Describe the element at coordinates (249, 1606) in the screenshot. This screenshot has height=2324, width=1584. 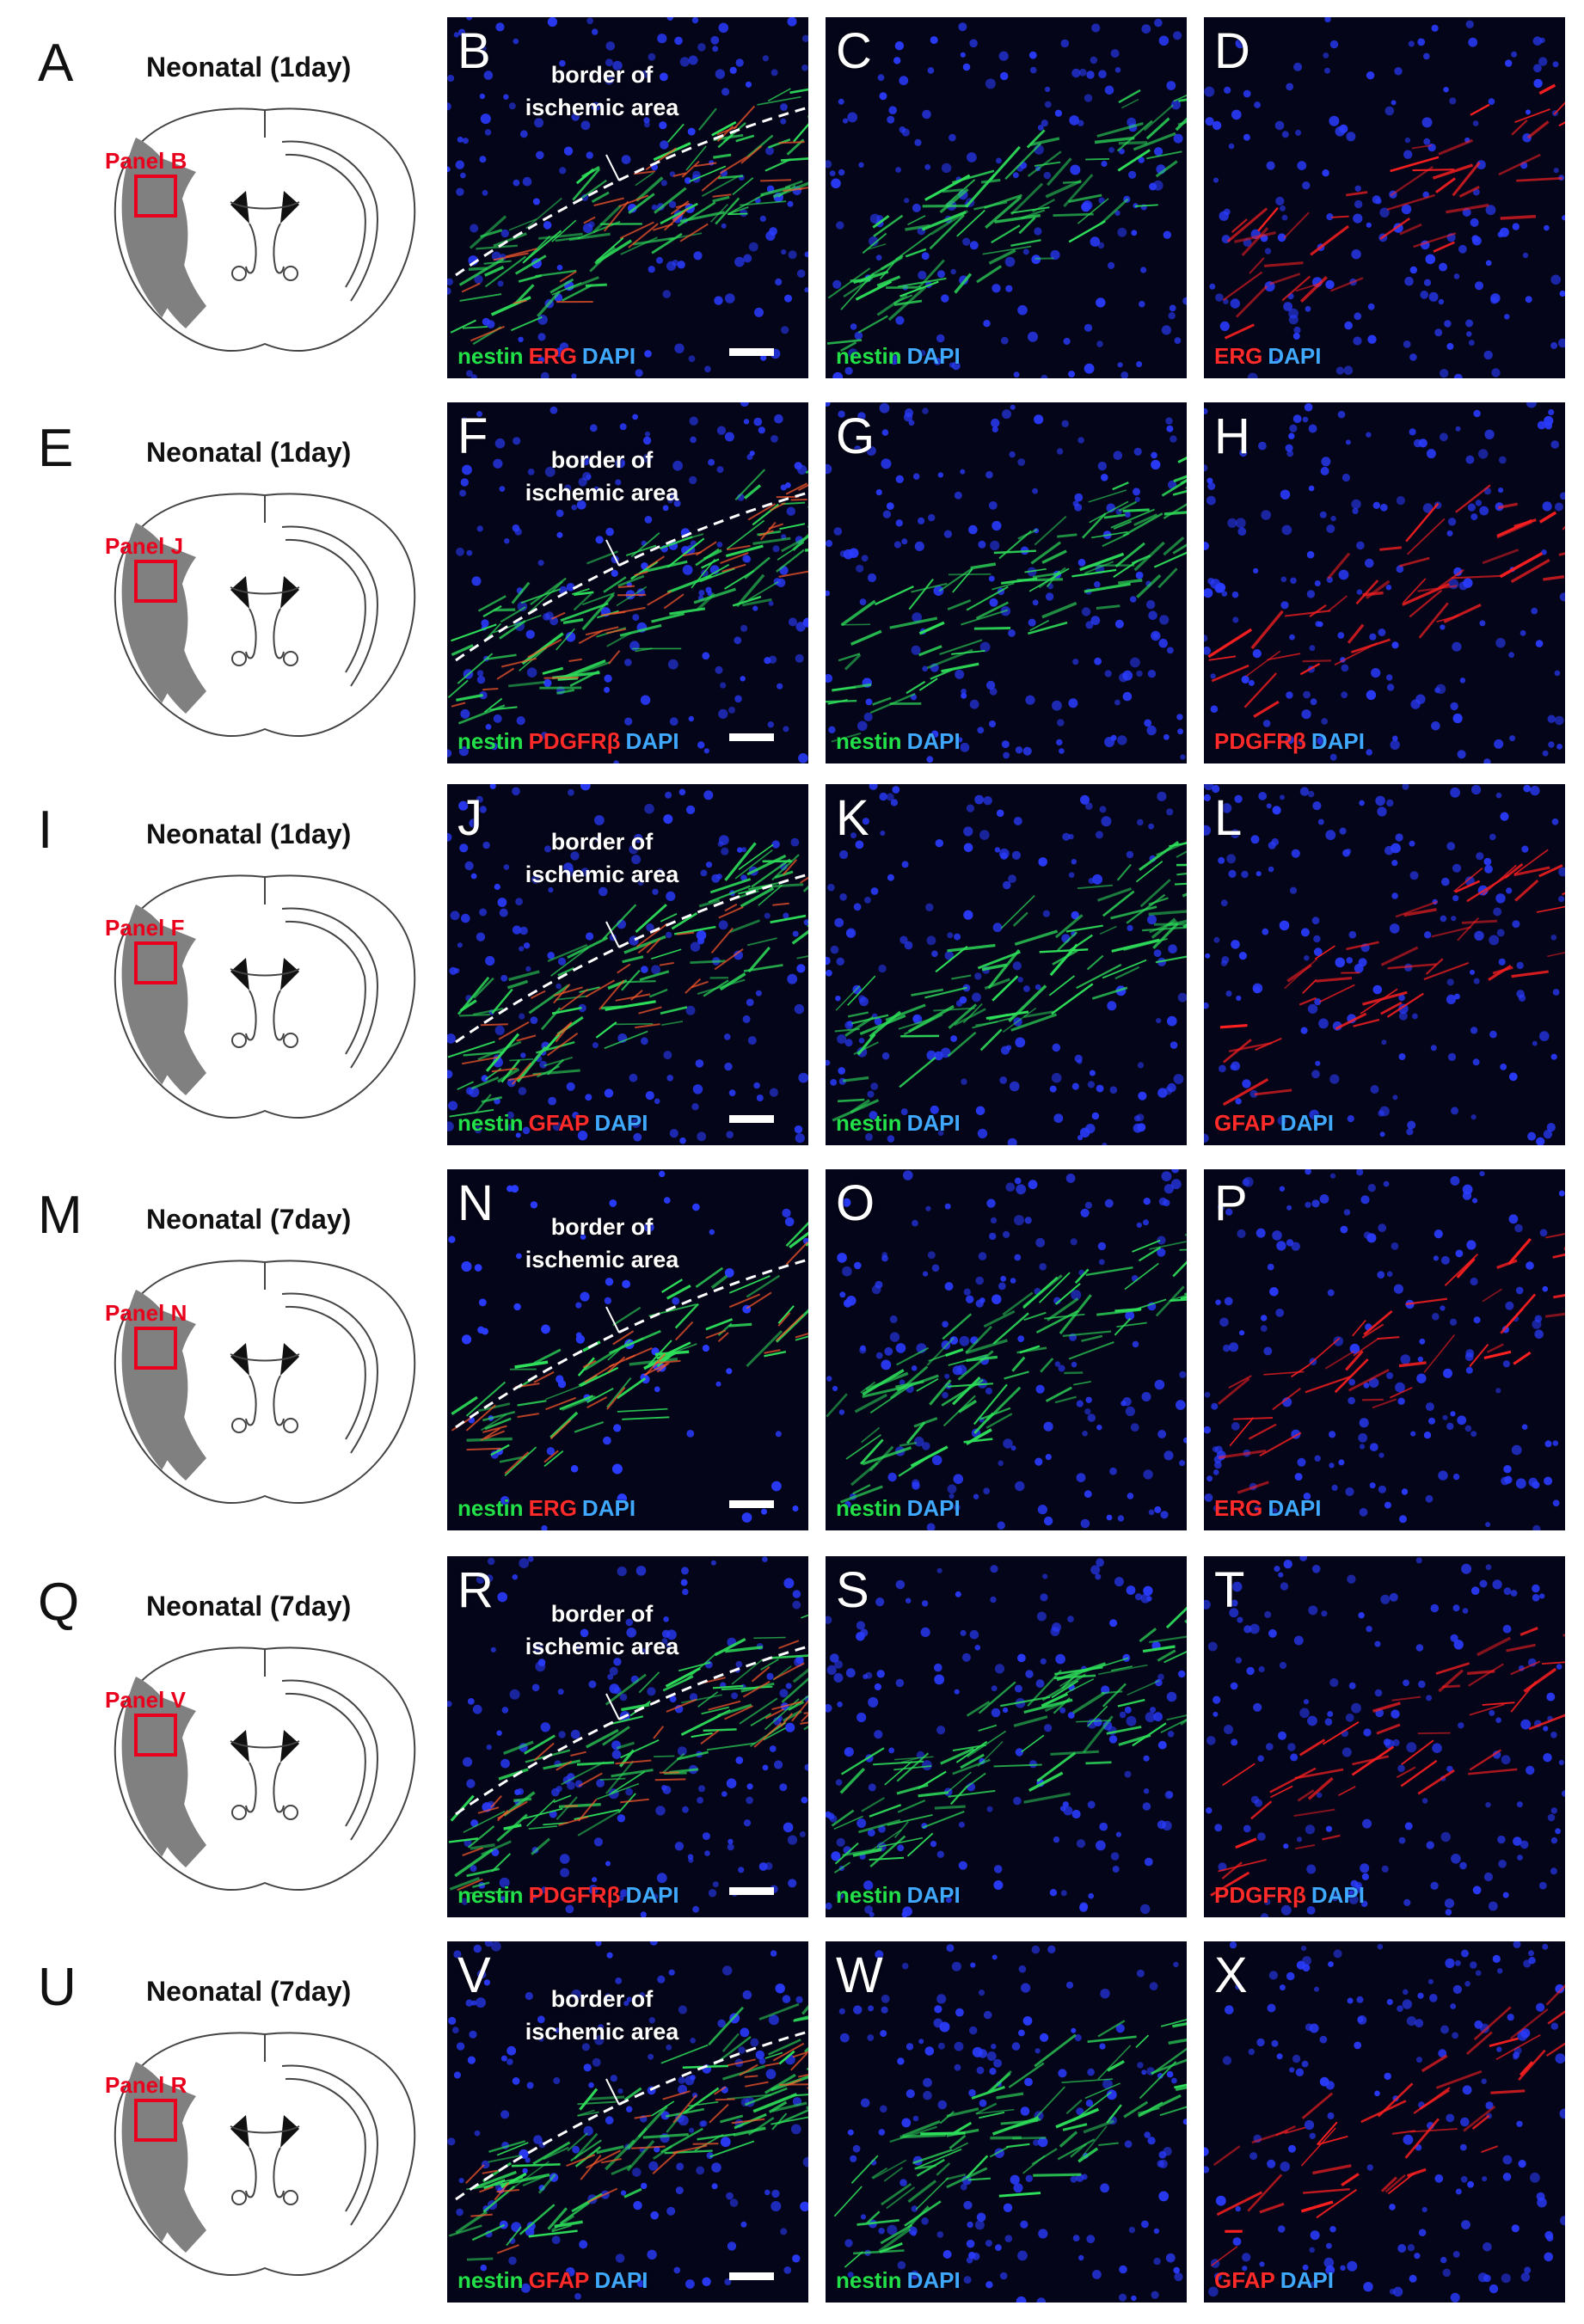
I see `row-title: Neonatal (7day)` at that location.